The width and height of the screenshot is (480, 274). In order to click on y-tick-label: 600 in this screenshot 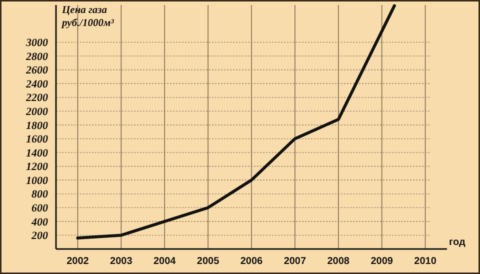, I will do `click(40, 208)`.